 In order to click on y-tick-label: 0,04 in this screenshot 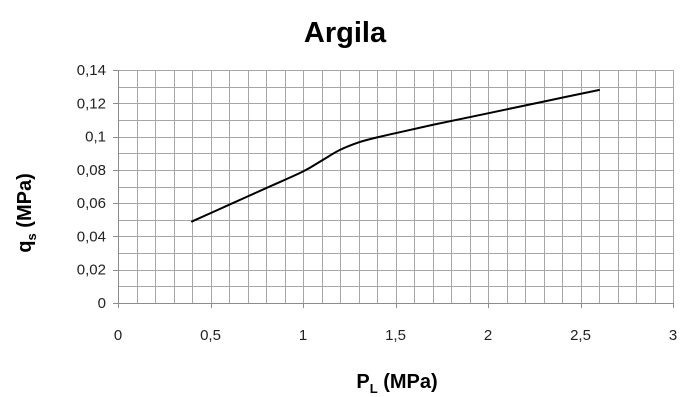, I will do `click(91, 236)`.